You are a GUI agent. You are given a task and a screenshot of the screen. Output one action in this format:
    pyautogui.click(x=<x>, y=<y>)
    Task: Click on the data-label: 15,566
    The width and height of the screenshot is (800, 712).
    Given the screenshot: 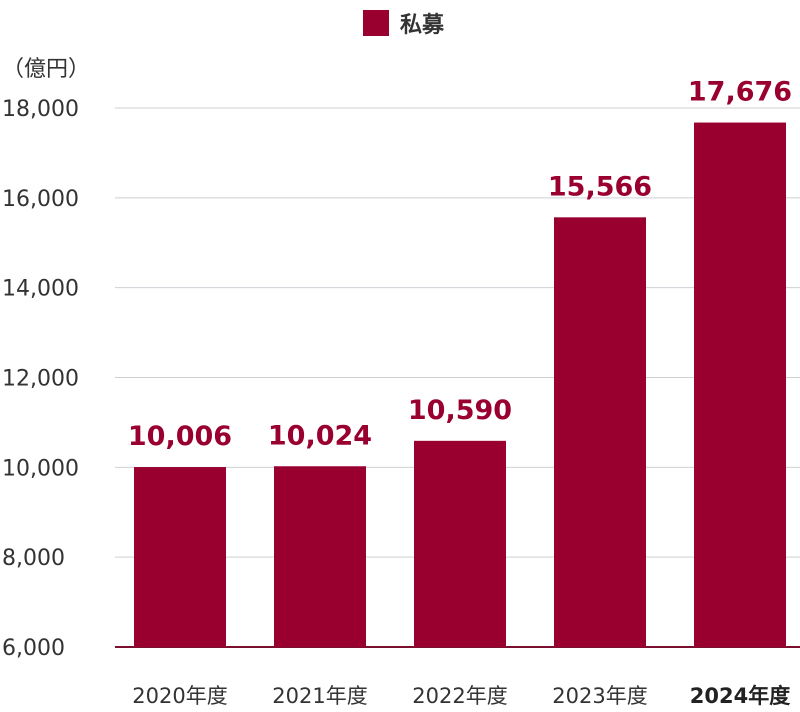 What is the action you would take?
    pyautogui.click(x=600, y=186)
    